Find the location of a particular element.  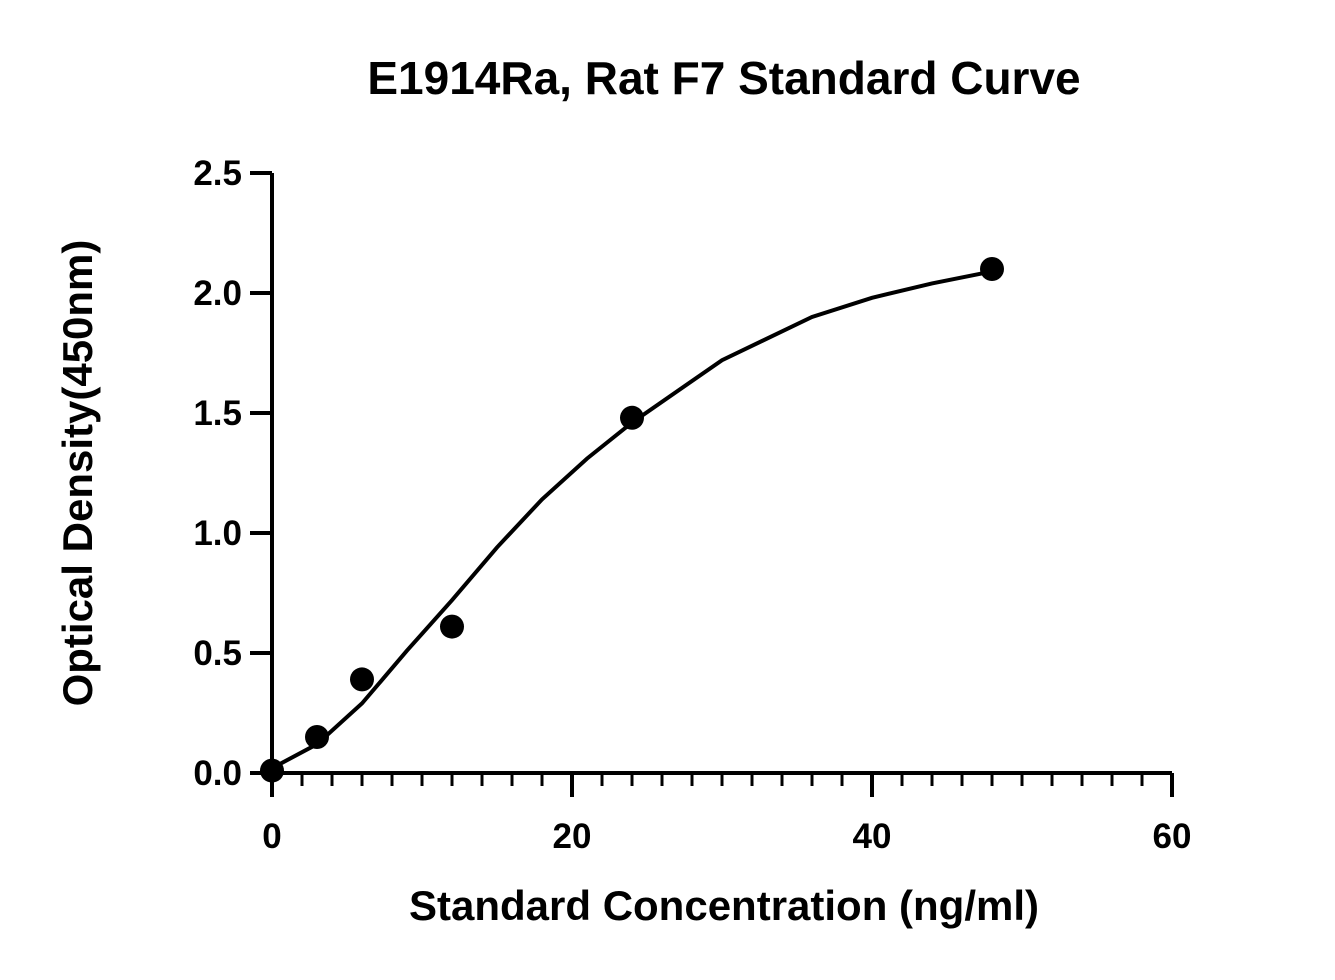

chart-title: E1914Ra, Rat F7 Standard Curve is located at coordinates (723, 78).